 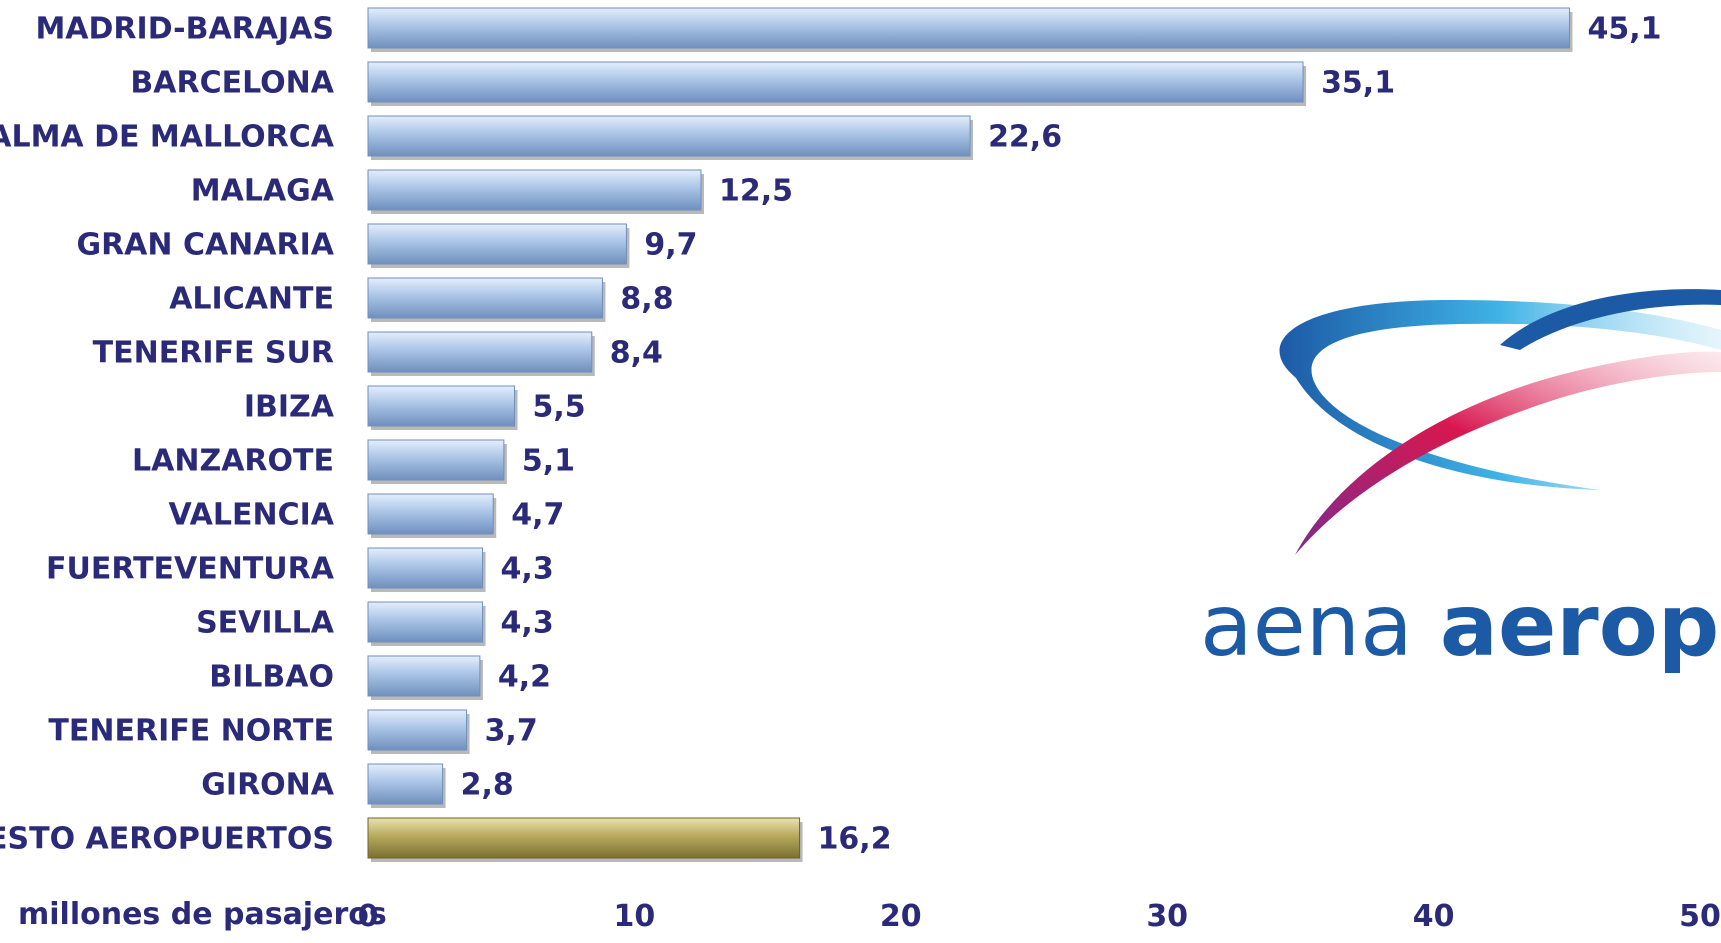 I want to click on category-label: PALMA DE MALLORCA, so click(x=167, y=137).